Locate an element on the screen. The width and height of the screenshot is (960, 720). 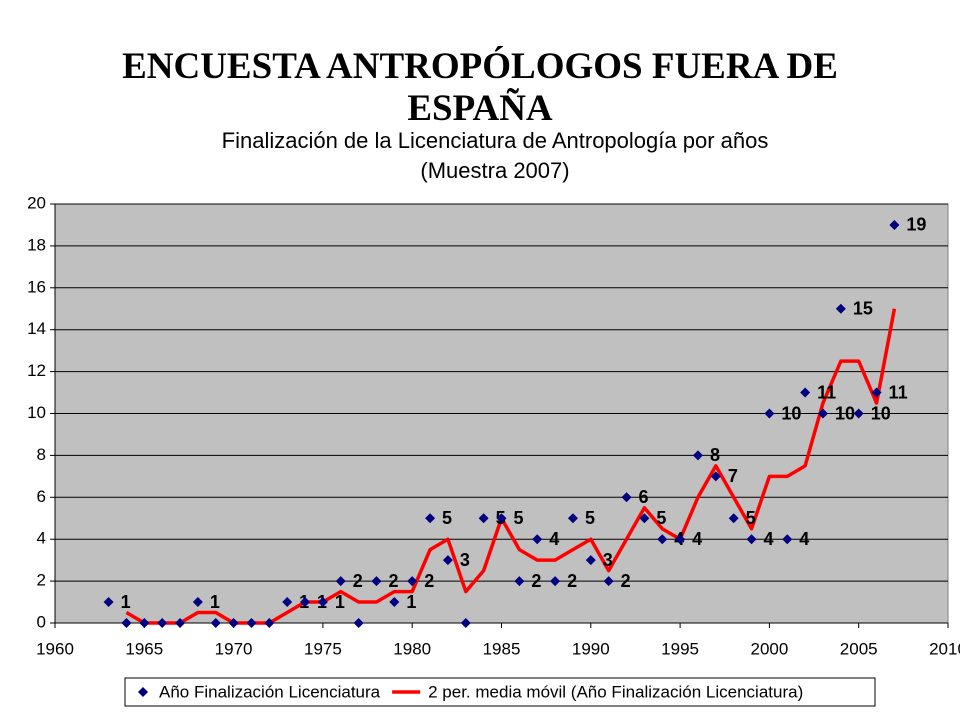
y-tick-label: 4 is located at coordinates (41, 538).